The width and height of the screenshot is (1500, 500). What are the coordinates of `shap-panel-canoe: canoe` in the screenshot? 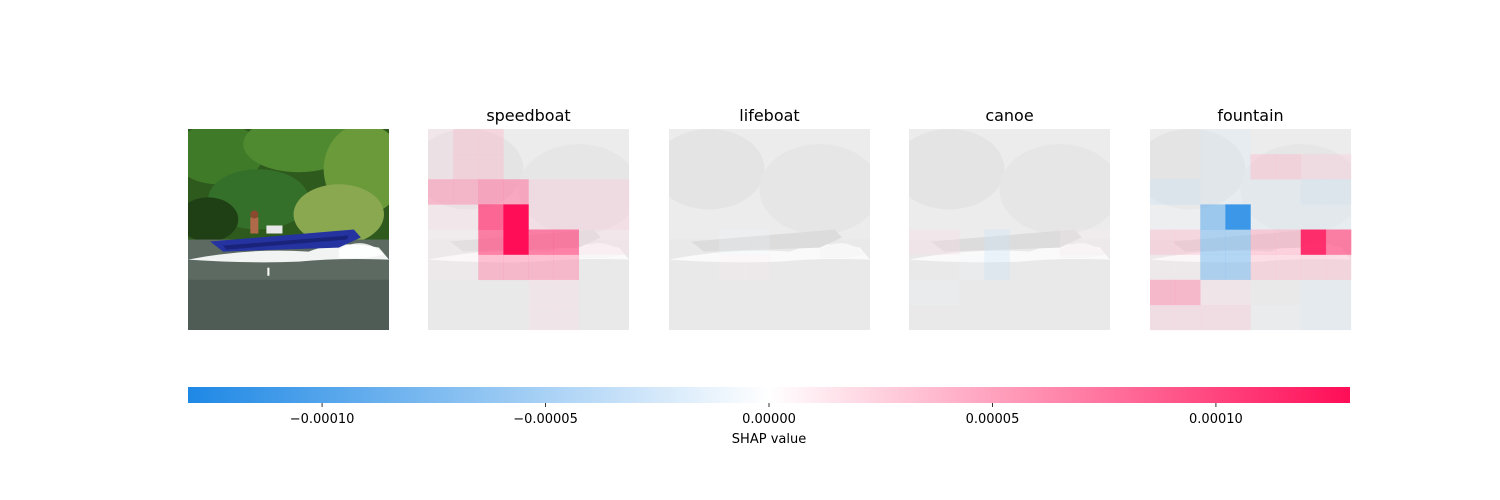 It's located at (1010, 218).